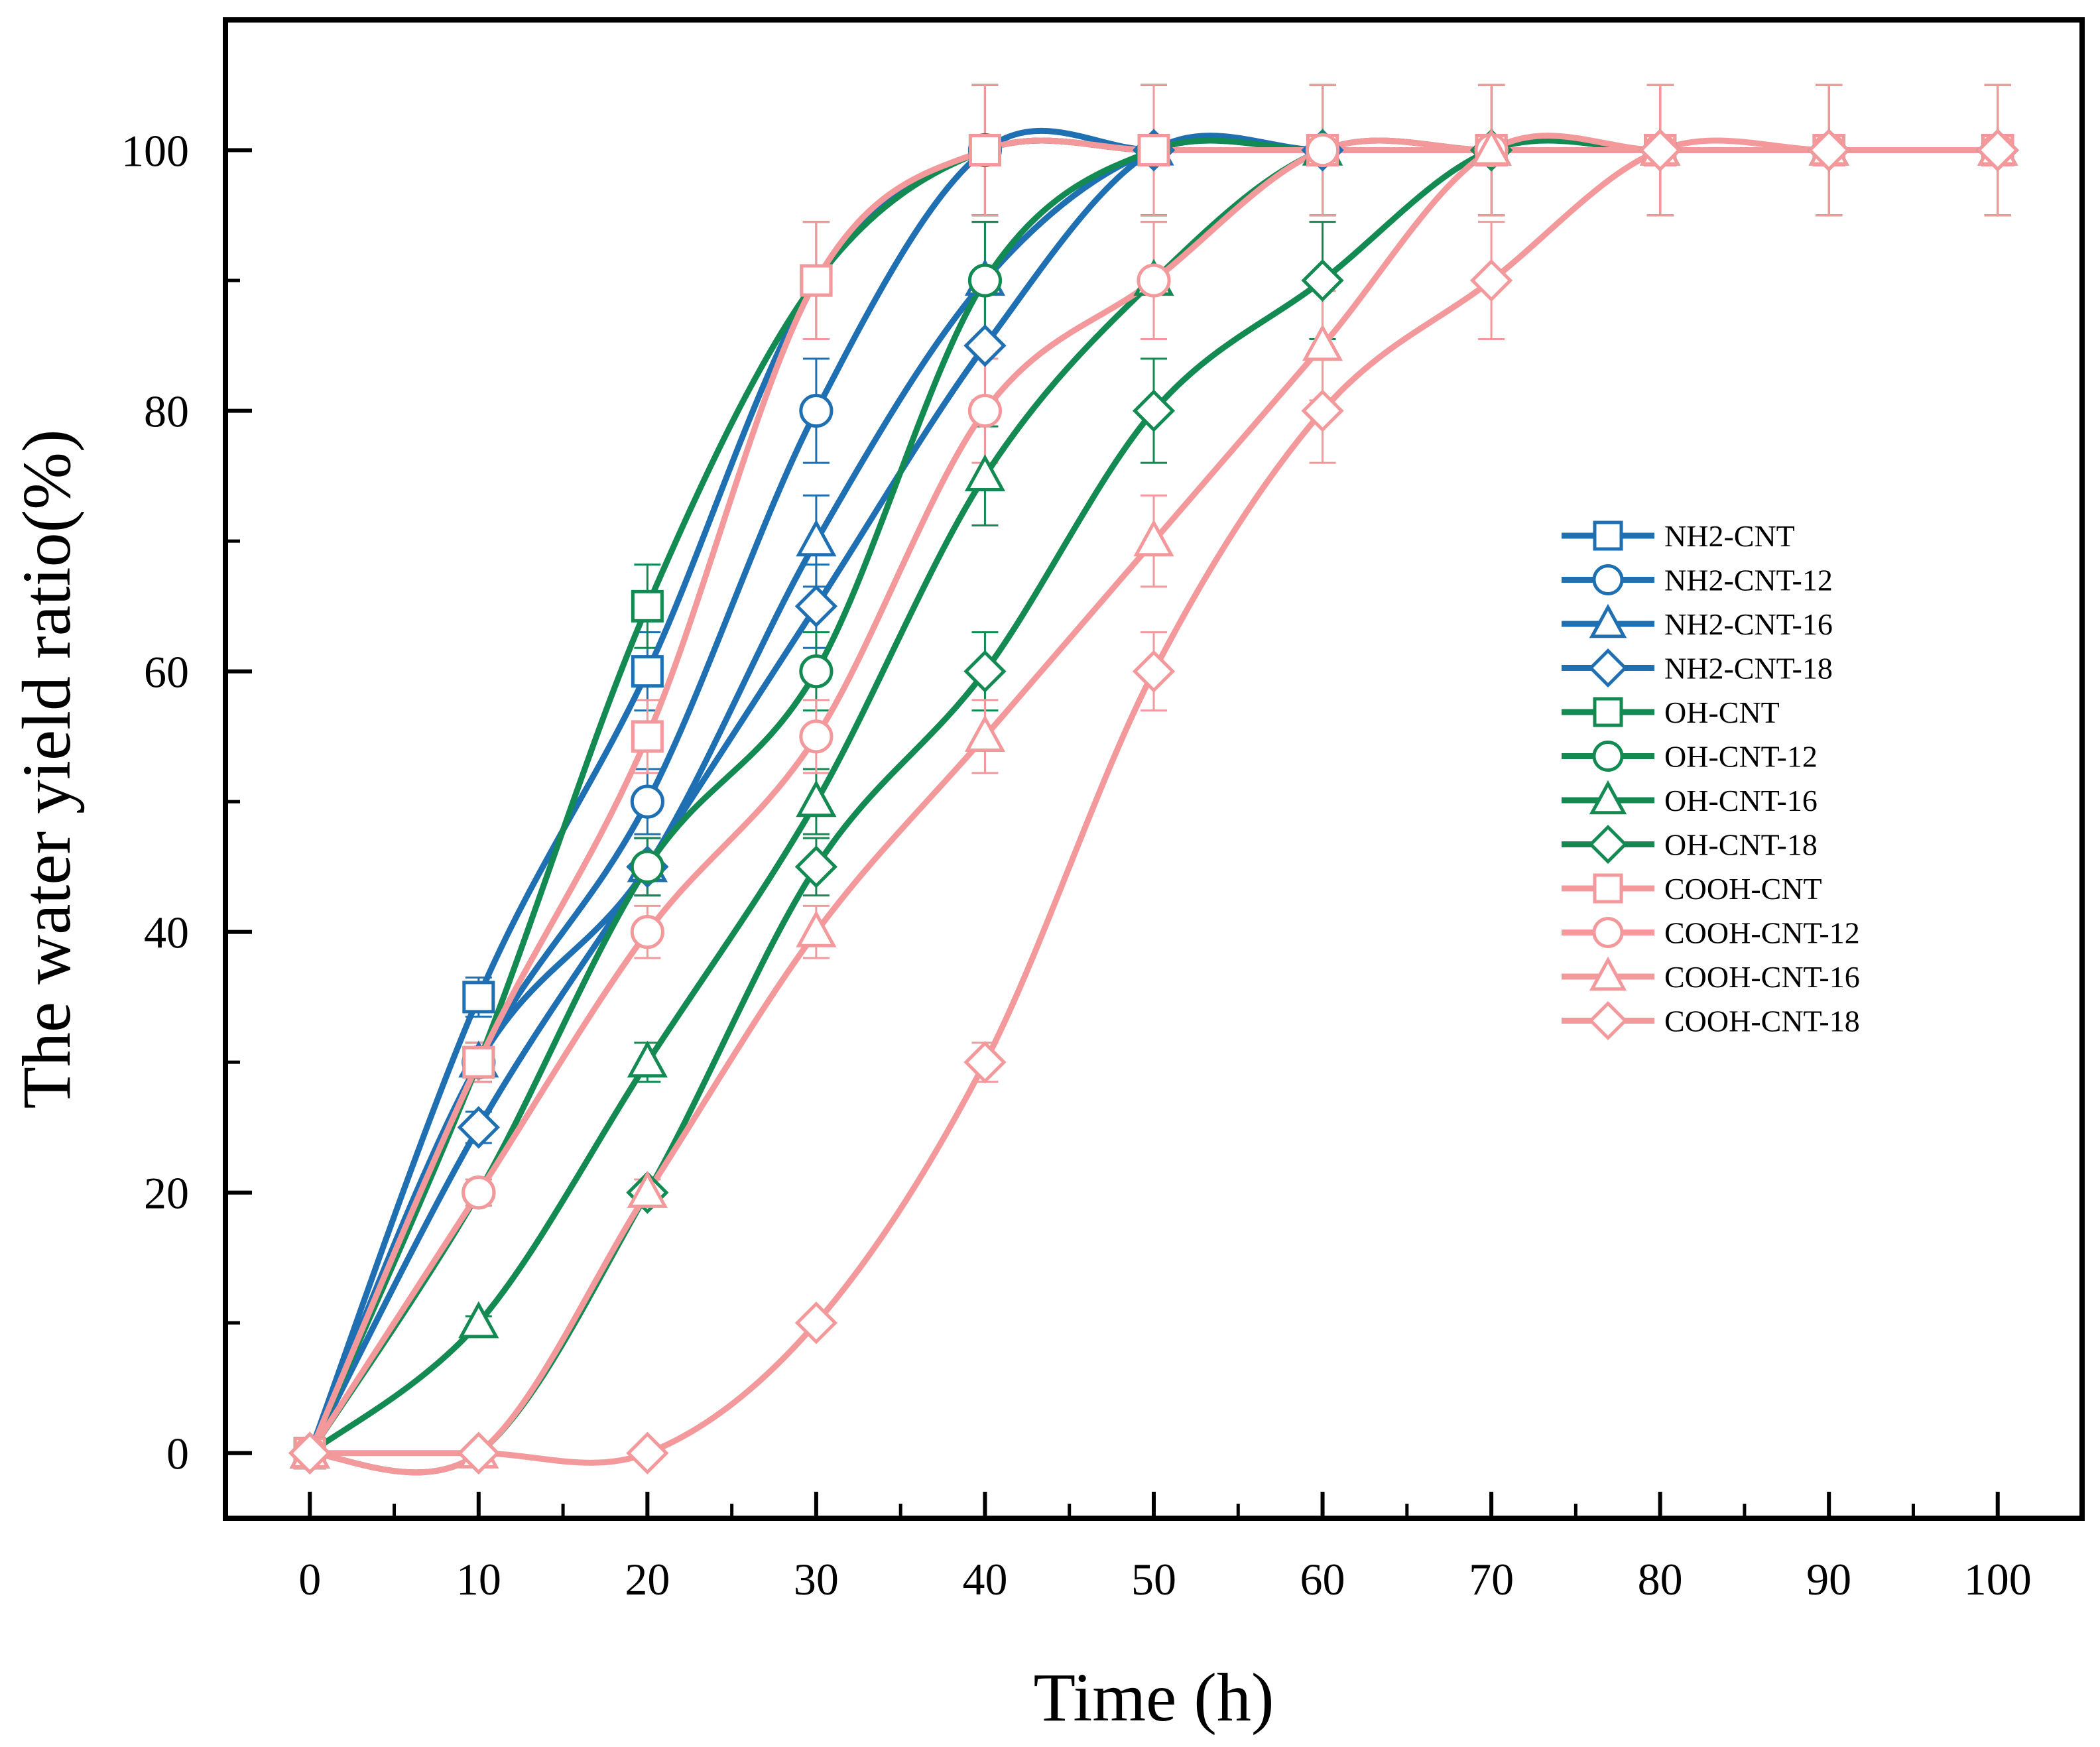 This screenshot has height=1747, width=2100. I want to click on legend-label-oh-cnt: OH-CNT, so click(1722, 712).